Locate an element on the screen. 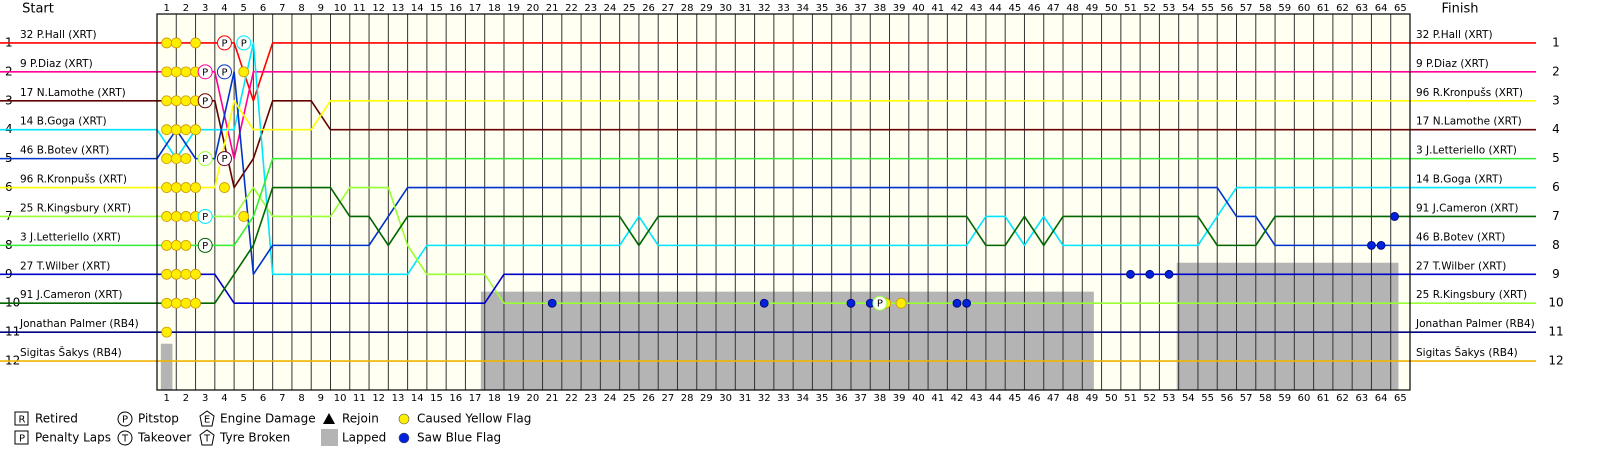  lap-label-top: 46 is located at coordinates (1034, 8).